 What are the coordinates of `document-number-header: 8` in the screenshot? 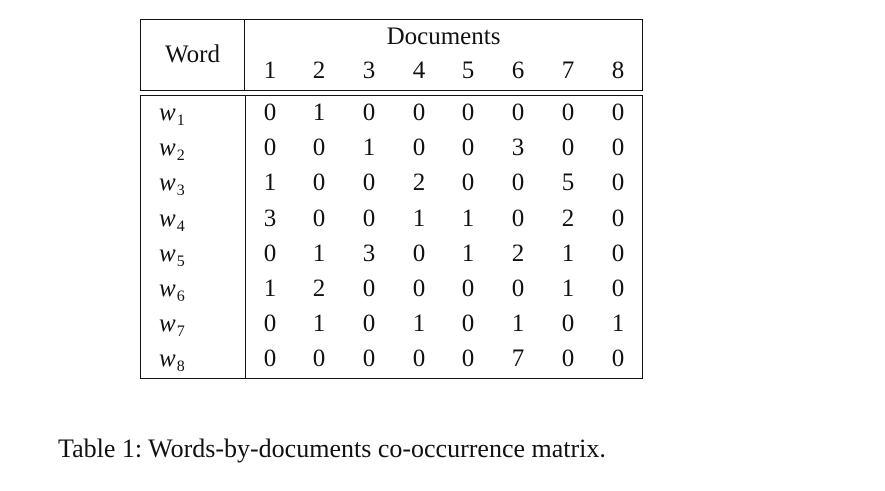 It's located at (618, 70).